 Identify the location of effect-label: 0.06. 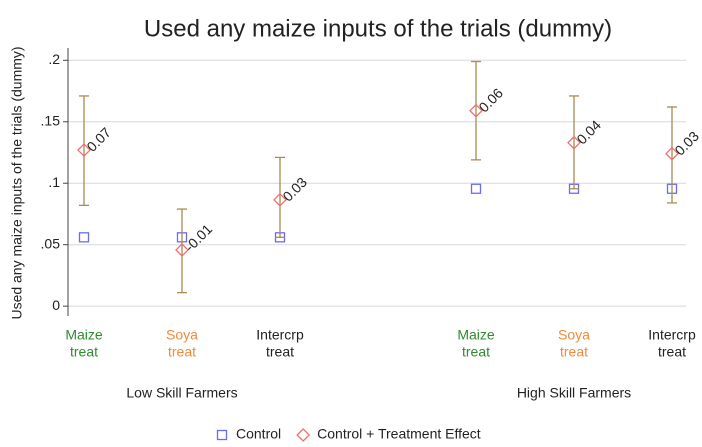
(490, 100).